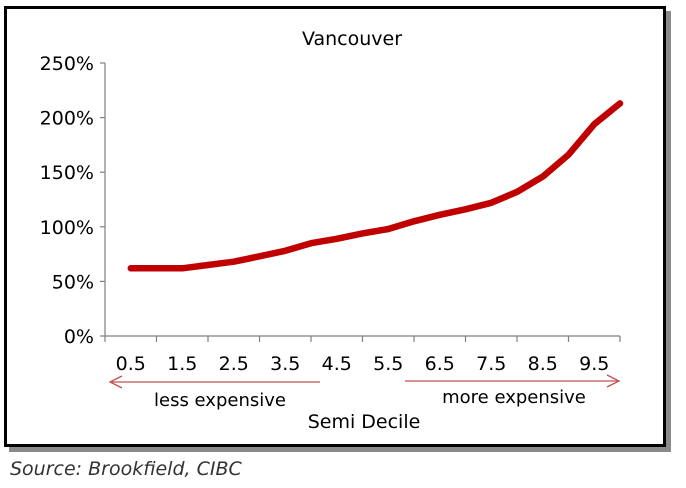 Image resolution: width=686 pixels, height=488 pixels. Describe the element at coordinates (220, 400) in the screenshot. I see `less-expensive-label: less expensive` at that location.